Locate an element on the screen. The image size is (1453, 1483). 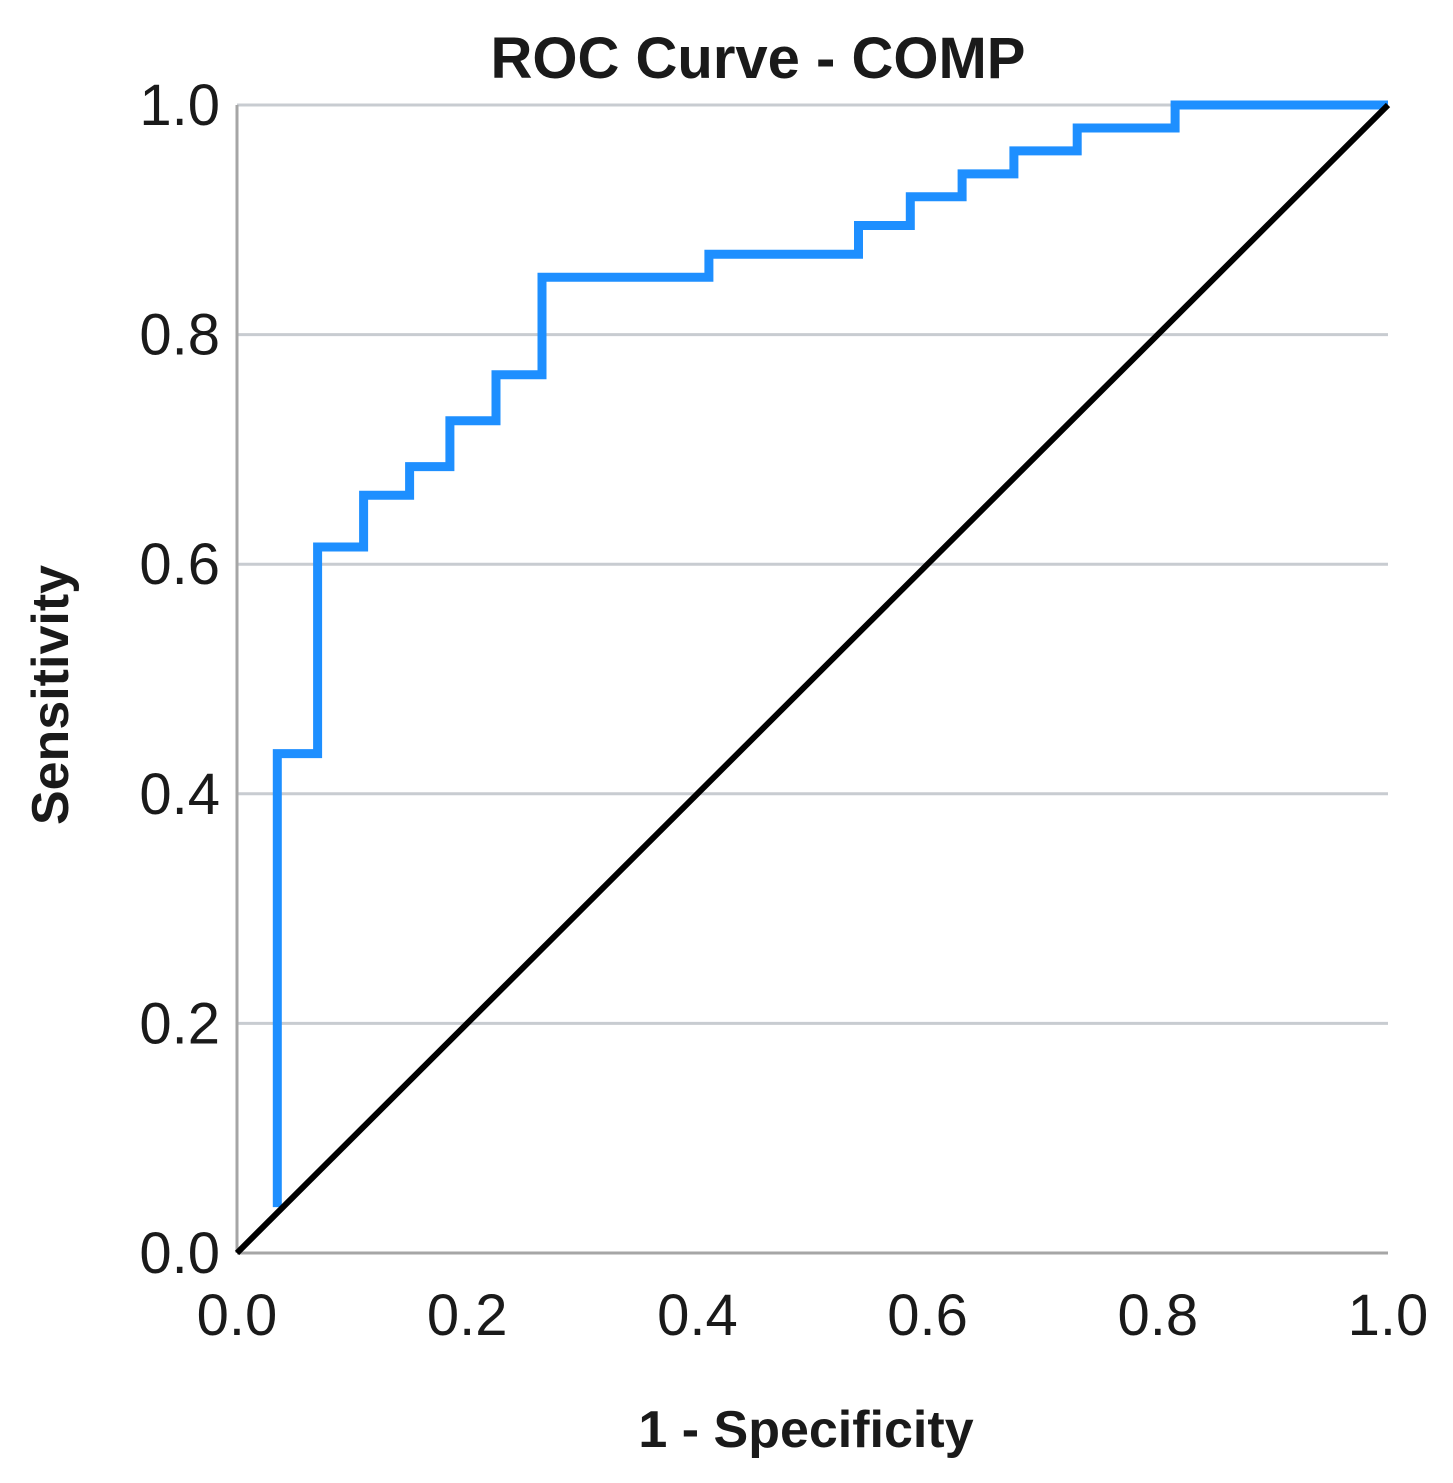
y-tick-label: 0.2 is located at coordinates (179, 1023).